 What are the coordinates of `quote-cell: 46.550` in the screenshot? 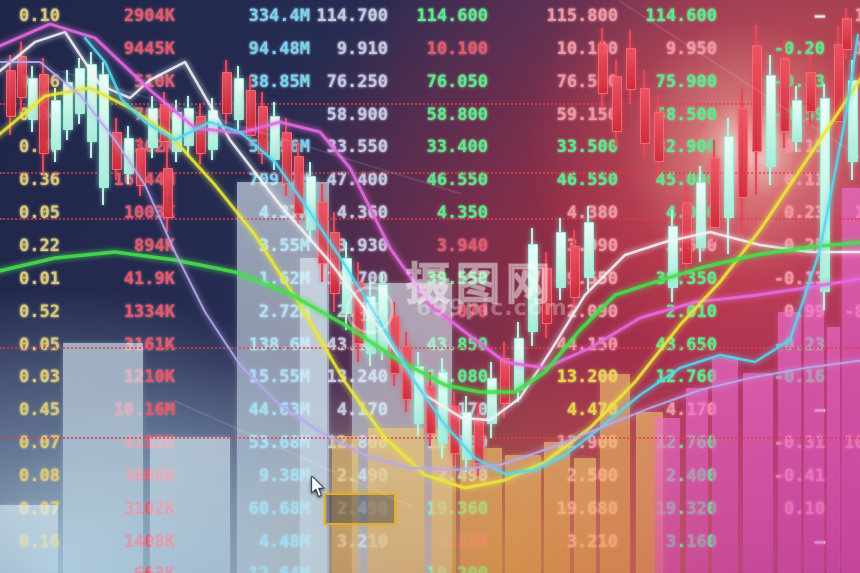 It's located at (587, 180).